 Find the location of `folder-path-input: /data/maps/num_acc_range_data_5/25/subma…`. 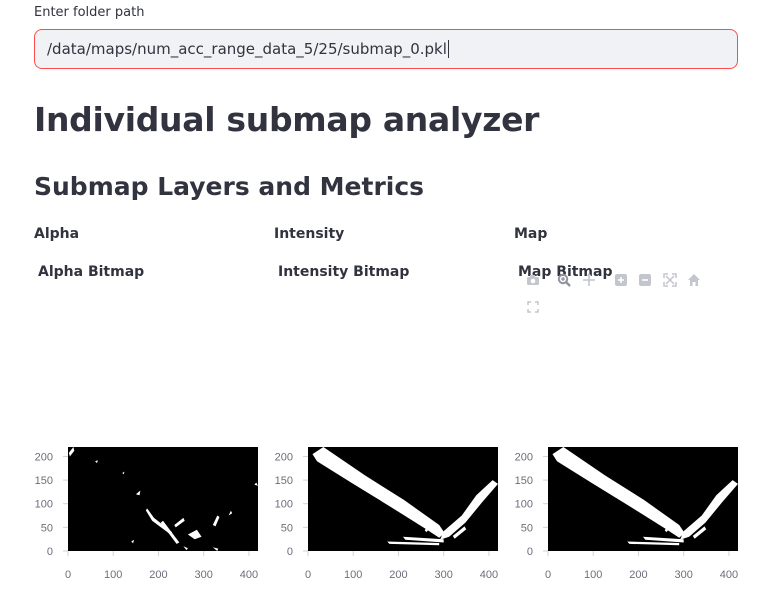

folder-path-input: /data/maps/num_acc_range_data_5/25/subma… is located at coordinates (386, 49).